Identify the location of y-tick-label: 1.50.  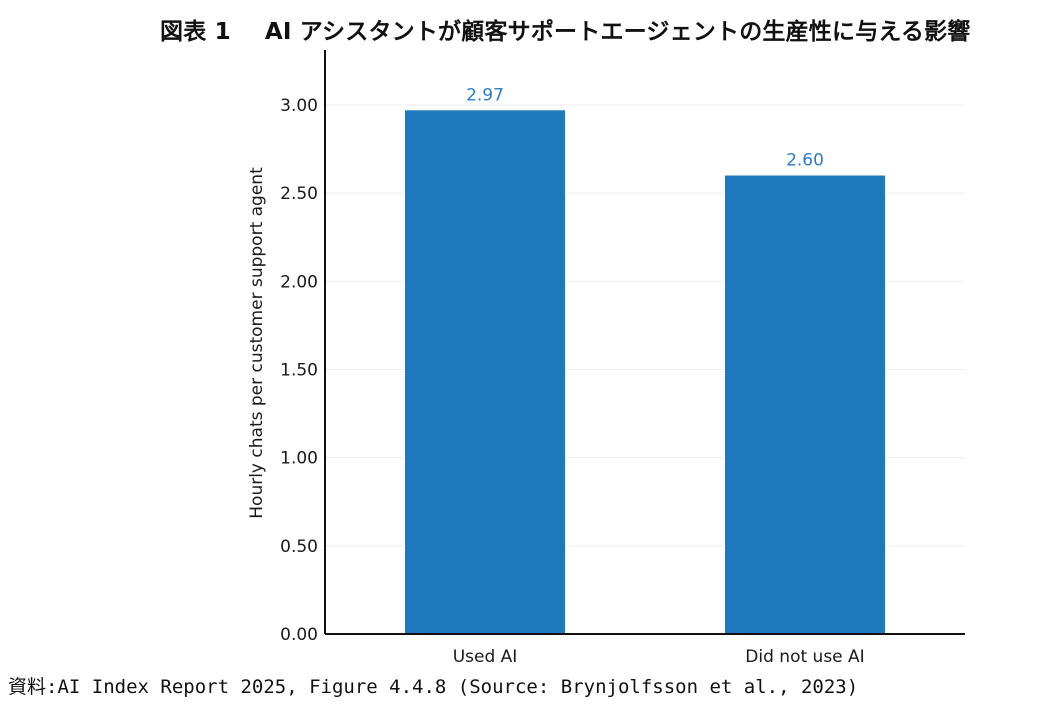
(299, 371).